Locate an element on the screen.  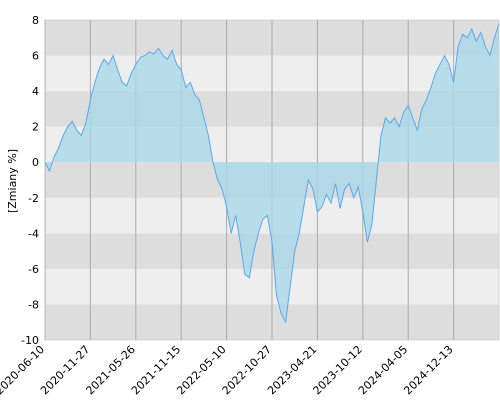
y-tick-label: -8 is located at coordinates (33, 304).